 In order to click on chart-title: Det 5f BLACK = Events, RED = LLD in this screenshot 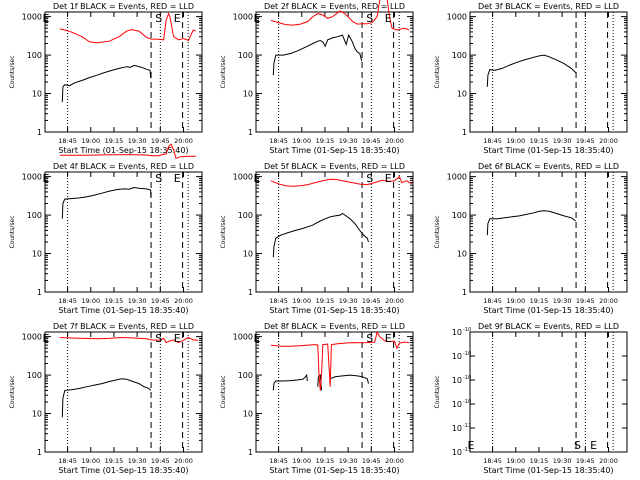, I will do `click(334, 166)`.